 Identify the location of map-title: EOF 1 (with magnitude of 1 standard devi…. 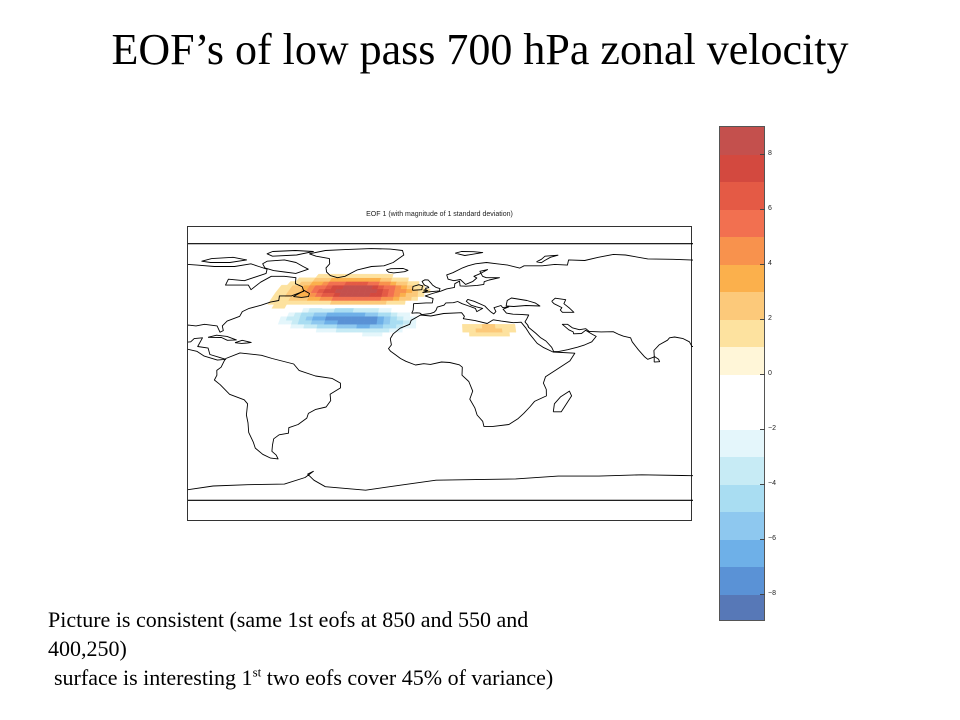
(439, 214).